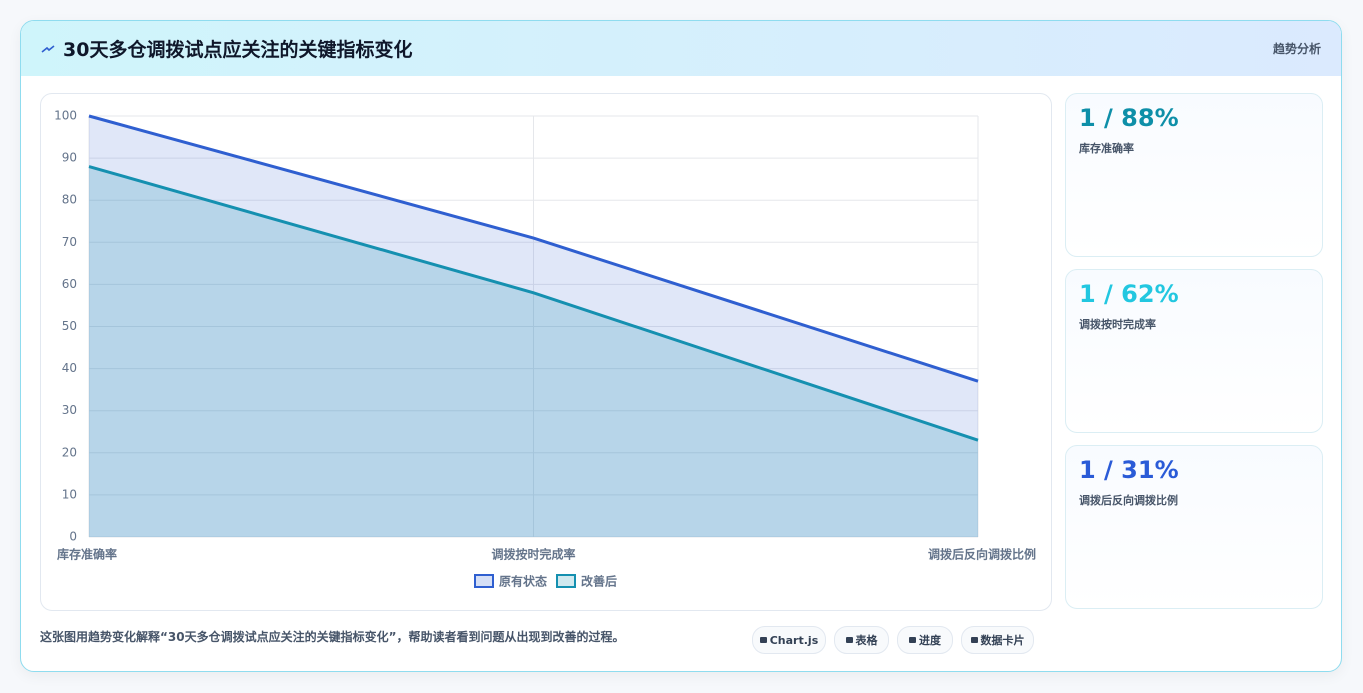  What do you see at coordinates (1002, 640) in the screenshot?
I see `chip-label: 数据卡片` at bounding box center [1002, 640].